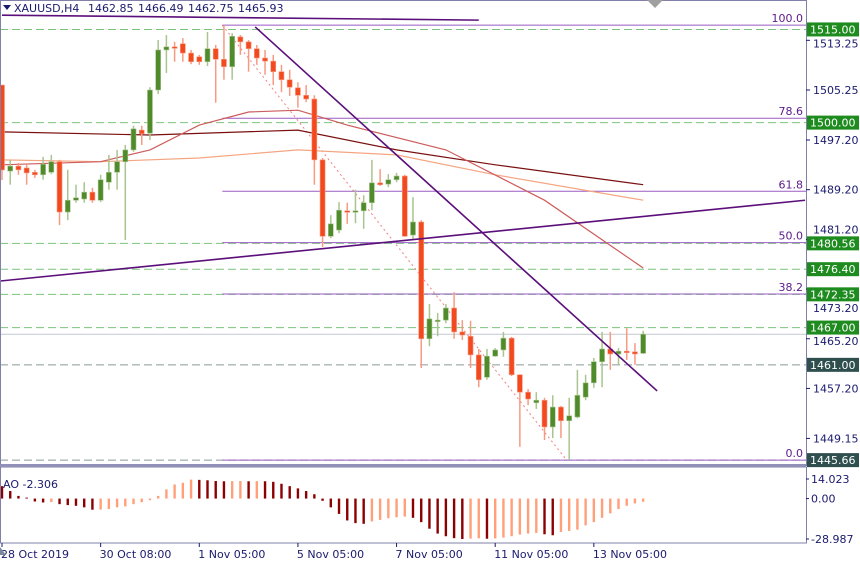  I want to click on price-tick-label: 1489.20, so click(836, 190).